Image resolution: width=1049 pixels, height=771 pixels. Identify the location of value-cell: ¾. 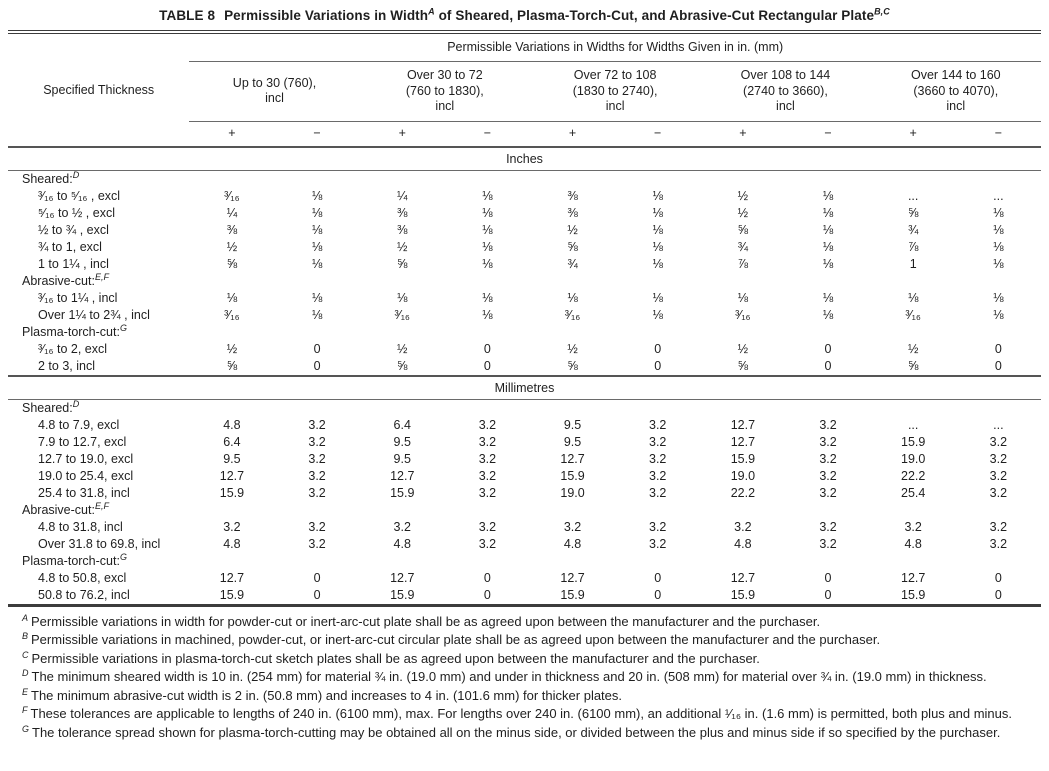
(913, 229).